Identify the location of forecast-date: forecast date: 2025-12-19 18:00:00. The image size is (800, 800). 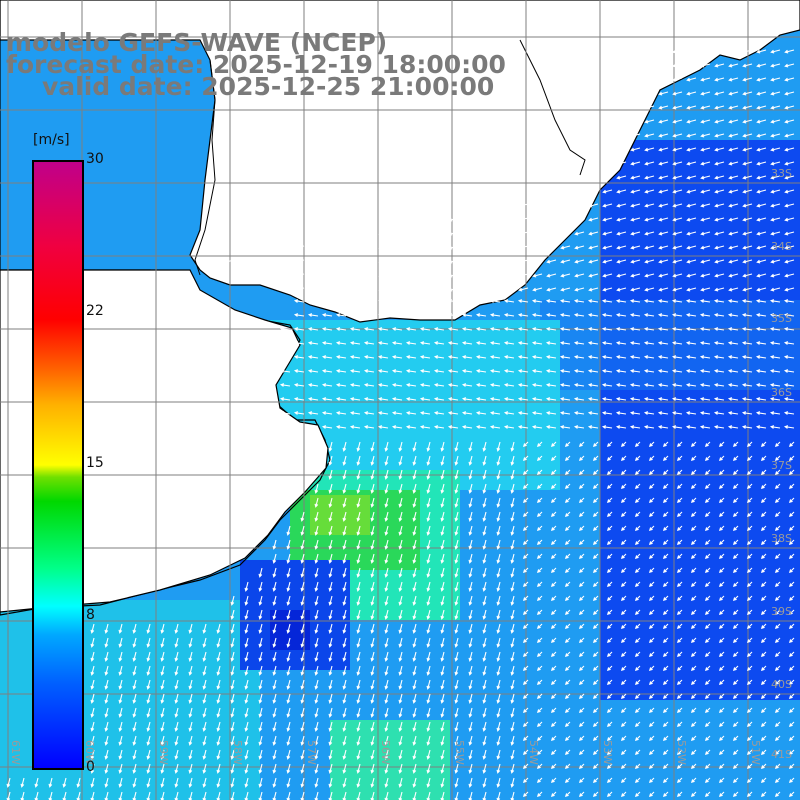
(256, 64).